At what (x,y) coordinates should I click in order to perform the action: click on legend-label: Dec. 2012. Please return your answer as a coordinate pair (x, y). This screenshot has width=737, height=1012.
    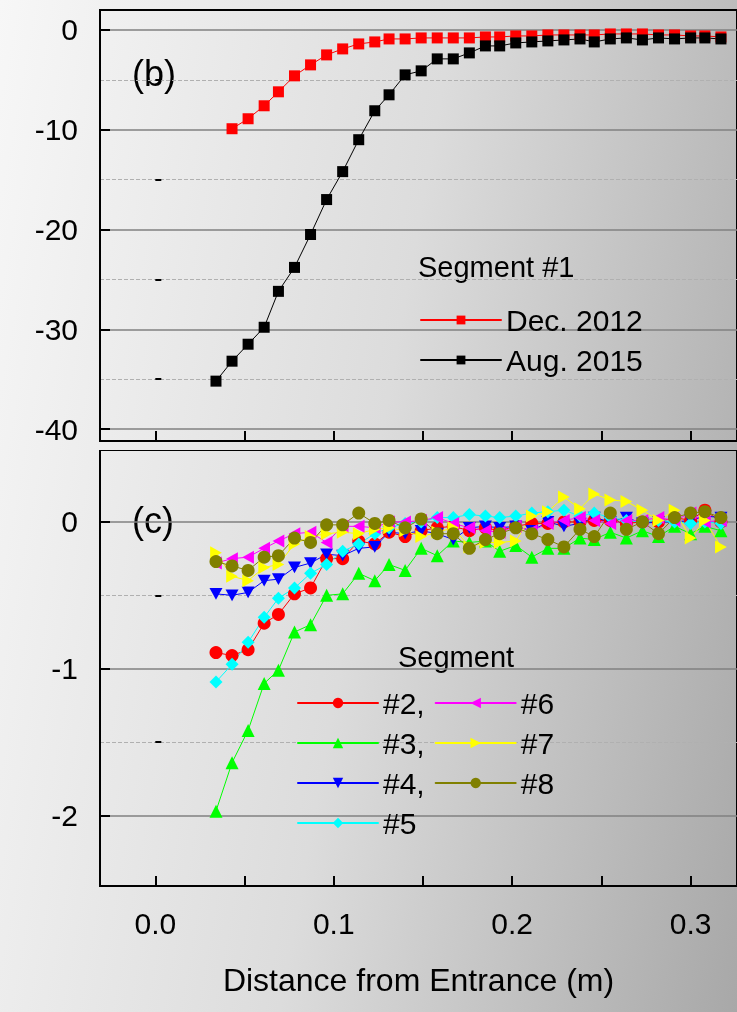
    Looking at the image, I should click on (574, 320).